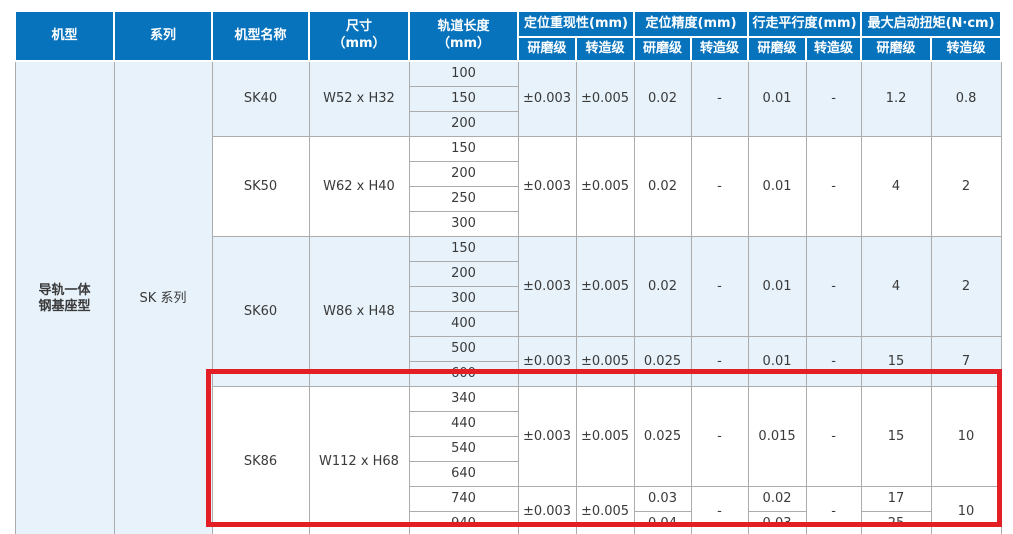  Describe the element at coordinates (64, 291) in the screenshot. I see `machine-type-line1: 导轨一体` at that location.